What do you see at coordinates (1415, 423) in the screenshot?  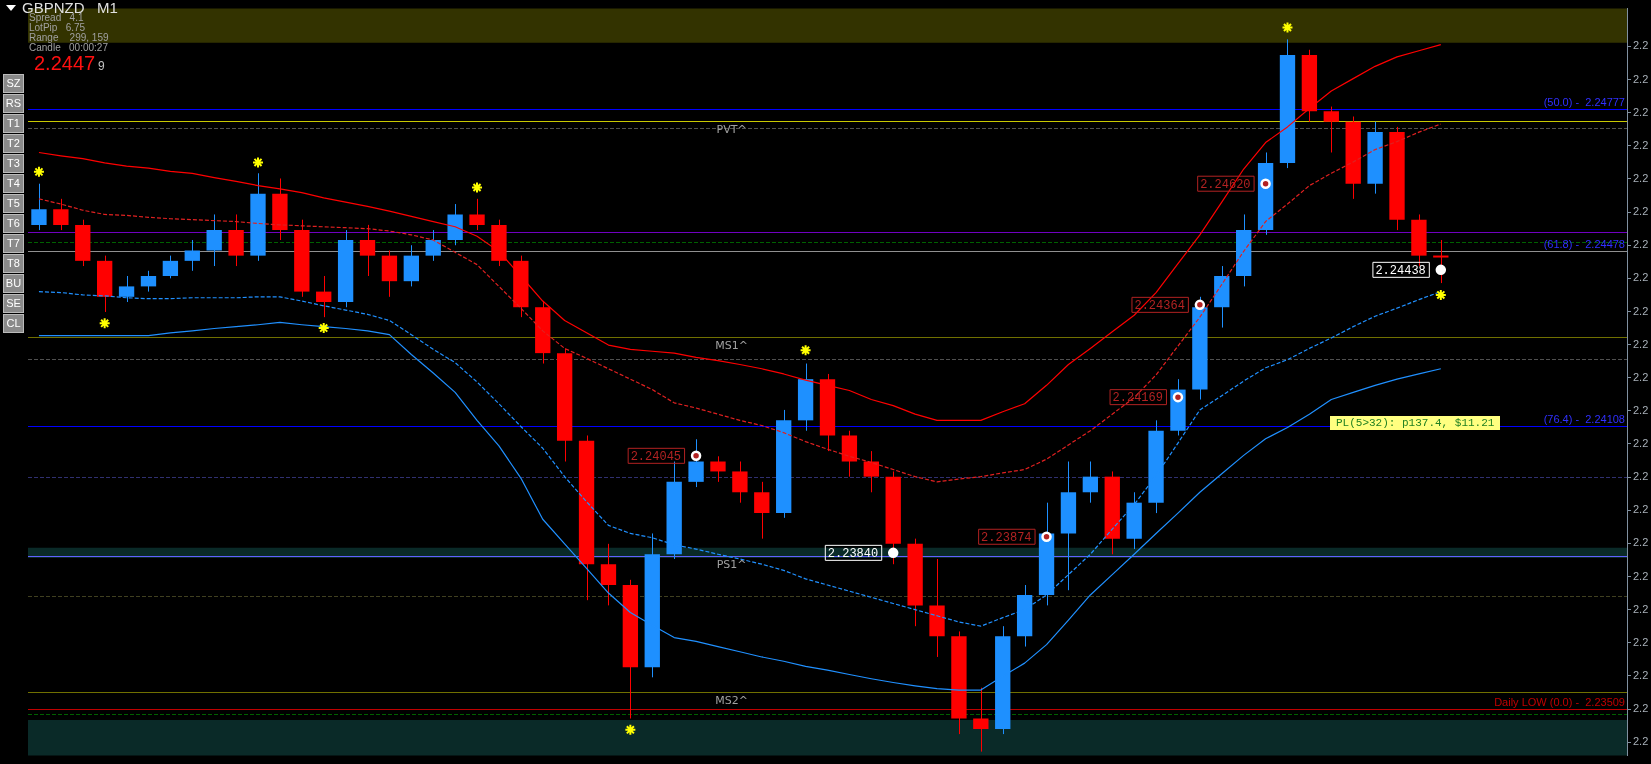 I see `annotation: PL(5>32): p137.4, $11.21` at bounding box center [1415, 423].